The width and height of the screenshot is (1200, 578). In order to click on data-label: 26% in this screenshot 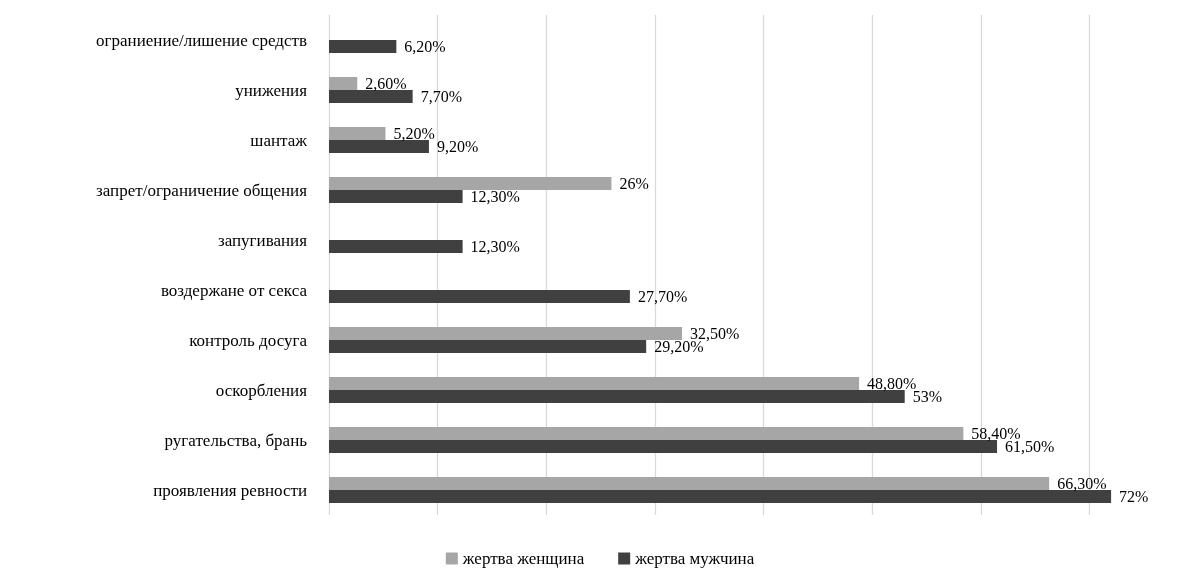, I will do `click(634, 183)`.